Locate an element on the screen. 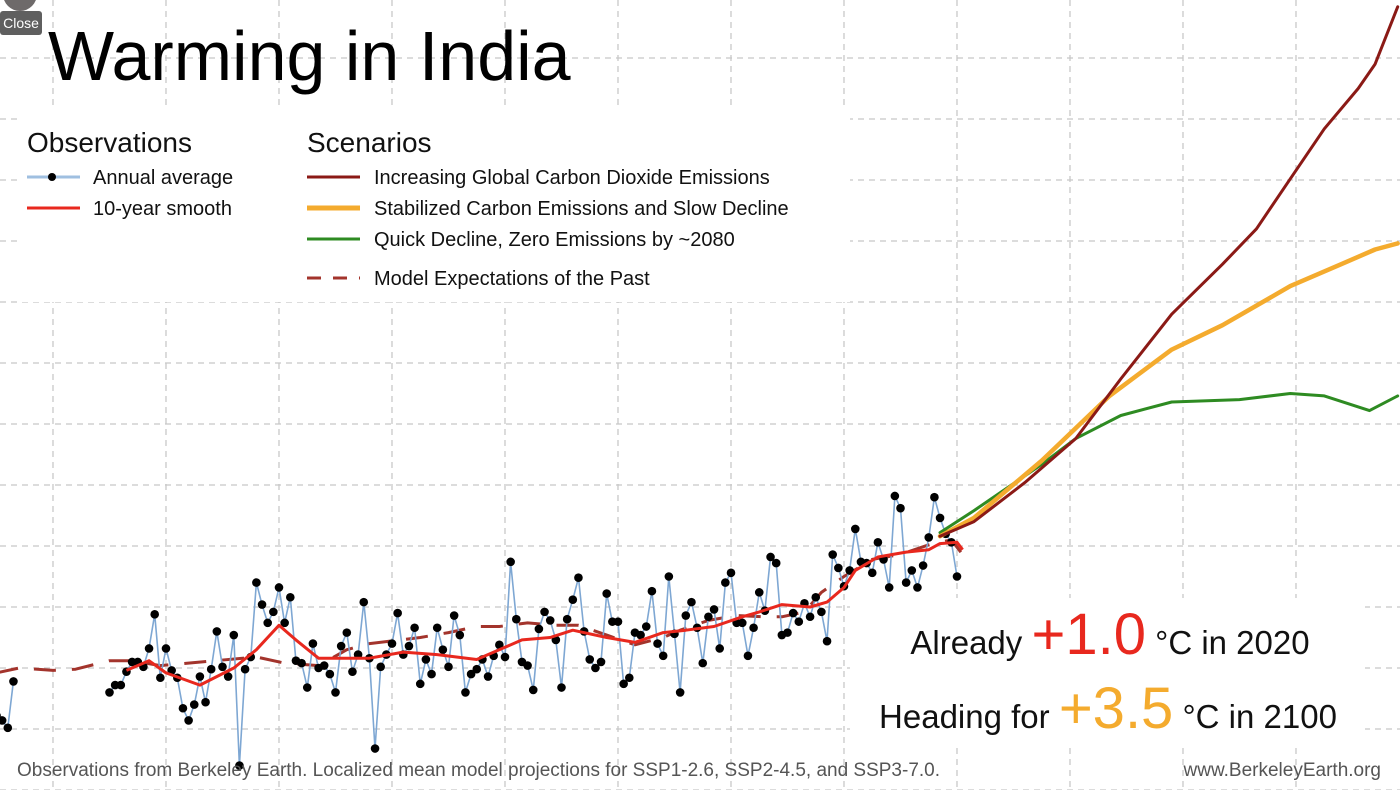  legend-scenarios-title: Scenarios is located at coordinates (369, 142).